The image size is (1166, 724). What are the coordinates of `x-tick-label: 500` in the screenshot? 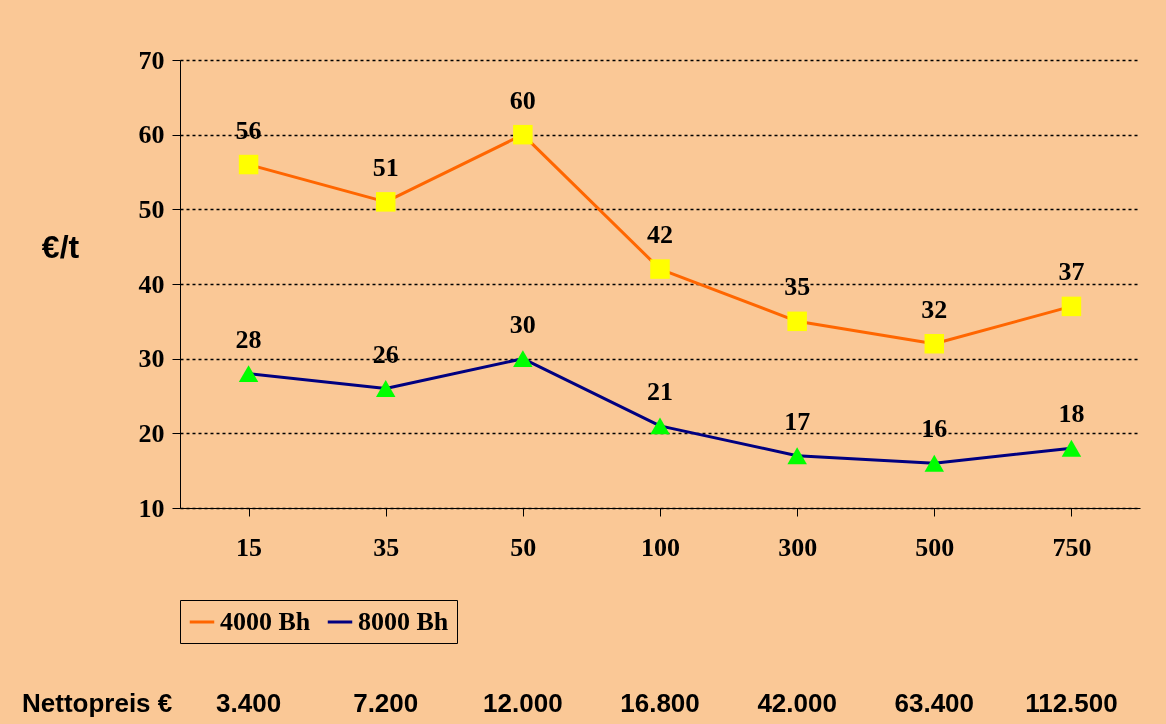 It's located at (935, 547).